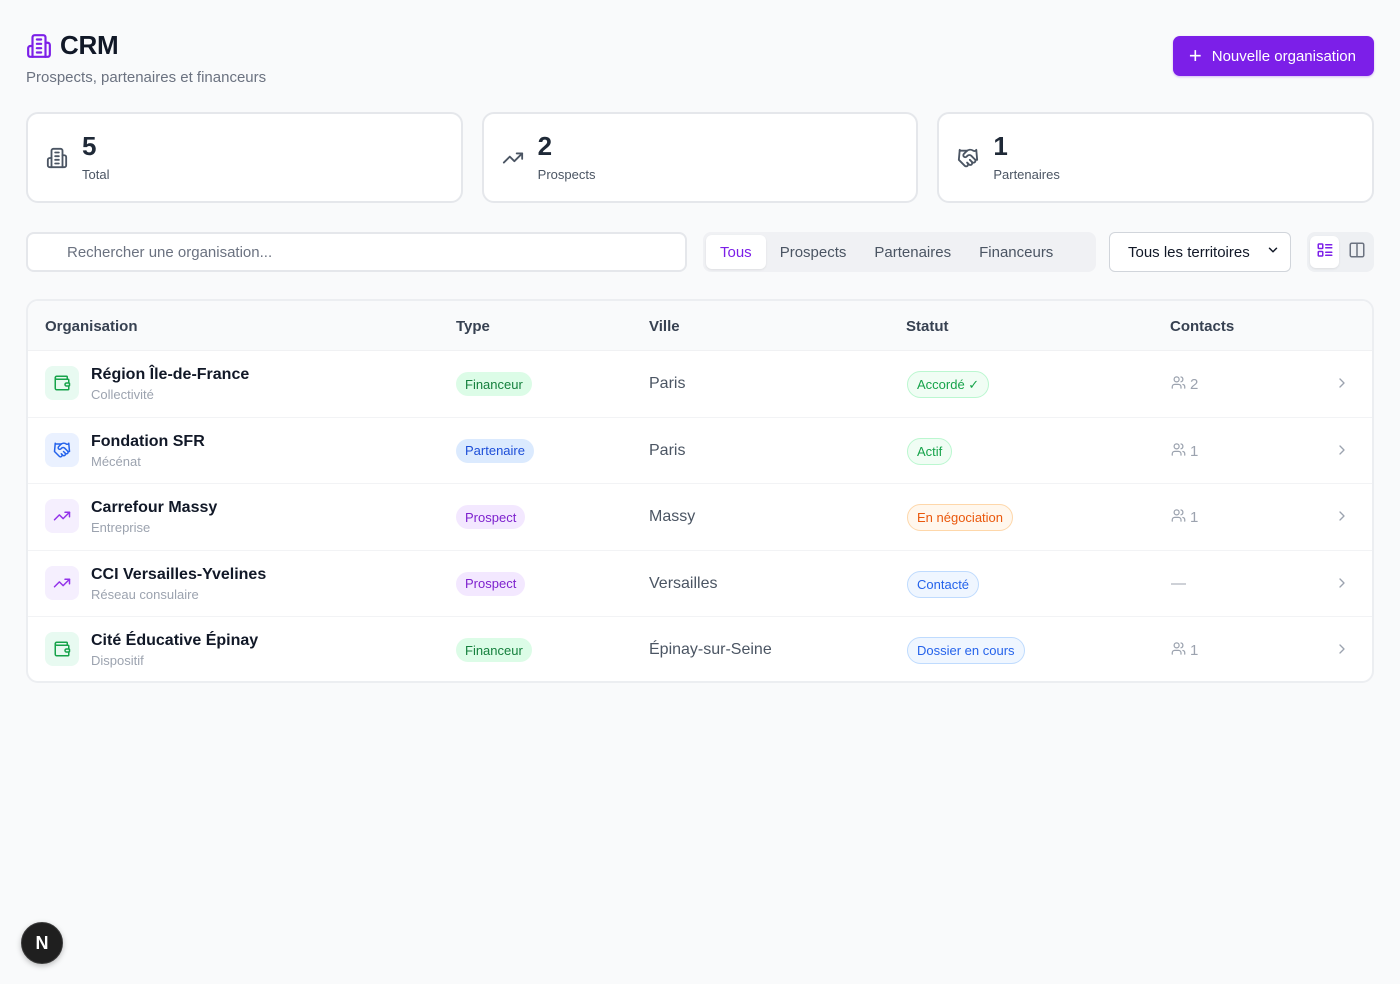 The width and height of the screenshot is (1400, 984). I want to click on stat-value: 2, so click(545, 146).